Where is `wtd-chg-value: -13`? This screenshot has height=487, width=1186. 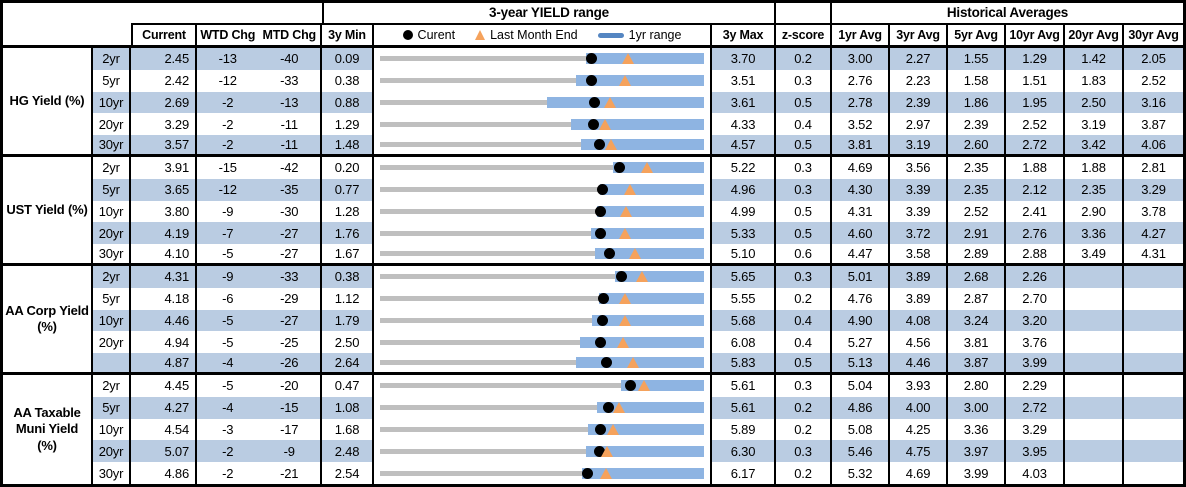
wtd-chg-value: -13 is located at coordinates (227, 59).